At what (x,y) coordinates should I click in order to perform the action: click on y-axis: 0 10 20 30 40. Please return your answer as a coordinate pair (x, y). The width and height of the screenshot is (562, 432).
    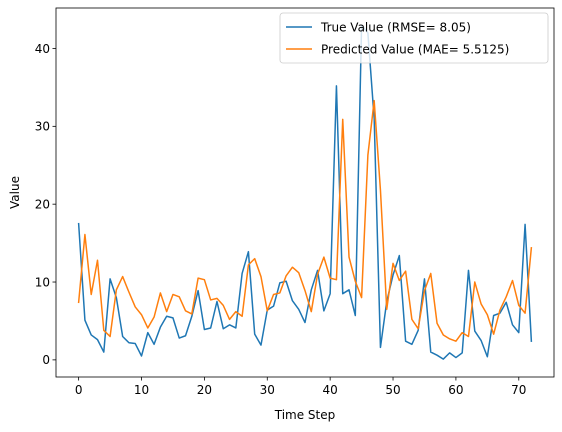
    Looking at the image, I should click on (45, 204).